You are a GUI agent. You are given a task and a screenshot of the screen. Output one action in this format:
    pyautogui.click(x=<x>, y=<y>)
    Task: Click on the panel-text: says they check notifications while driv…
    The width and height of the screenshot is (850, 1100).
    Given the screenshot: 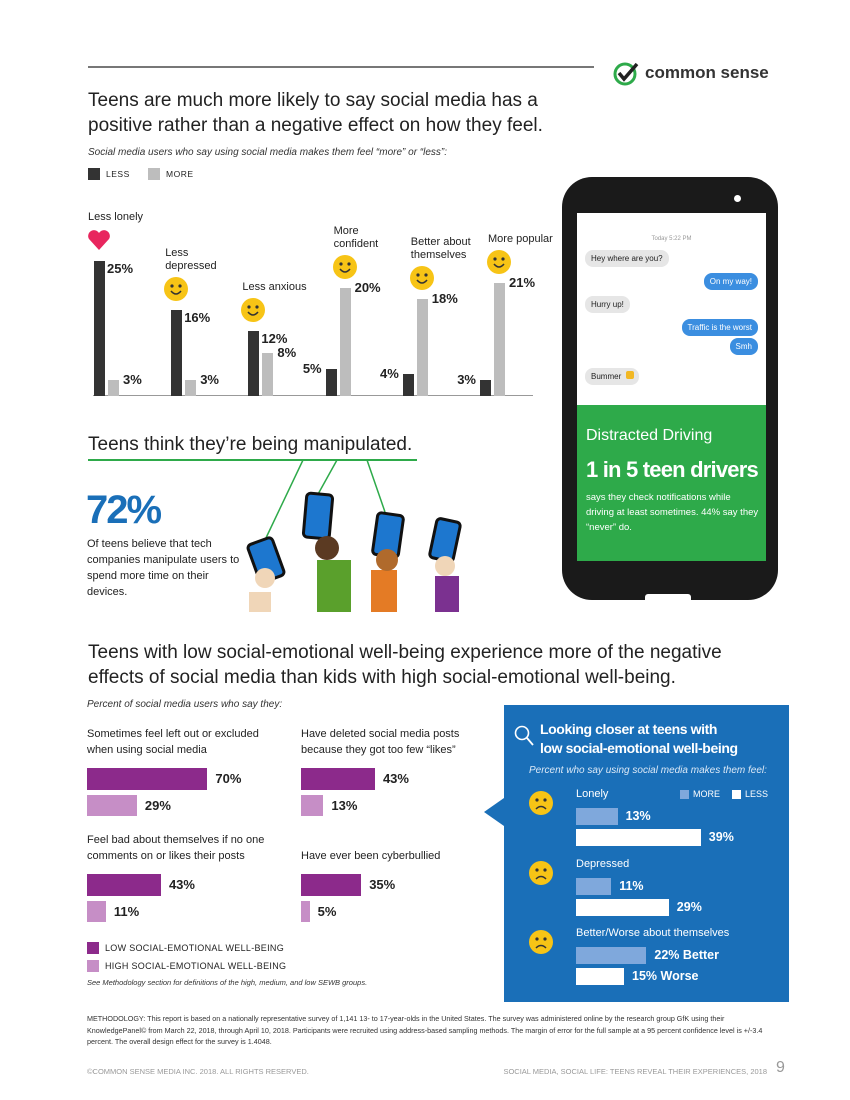 What is the action you would take?
    pyautogui.click(x=672, y=512)
    